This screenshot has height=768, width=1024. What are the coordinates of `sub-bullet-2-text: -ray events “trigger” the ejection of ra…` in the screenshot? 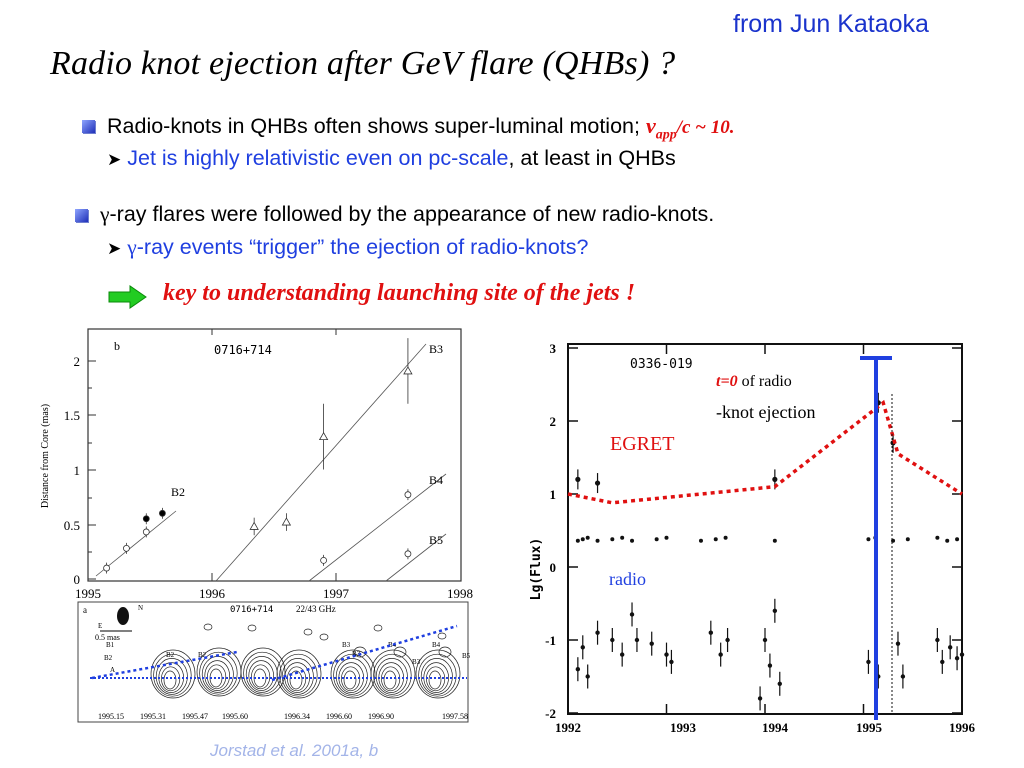 It's located at (362, 247).